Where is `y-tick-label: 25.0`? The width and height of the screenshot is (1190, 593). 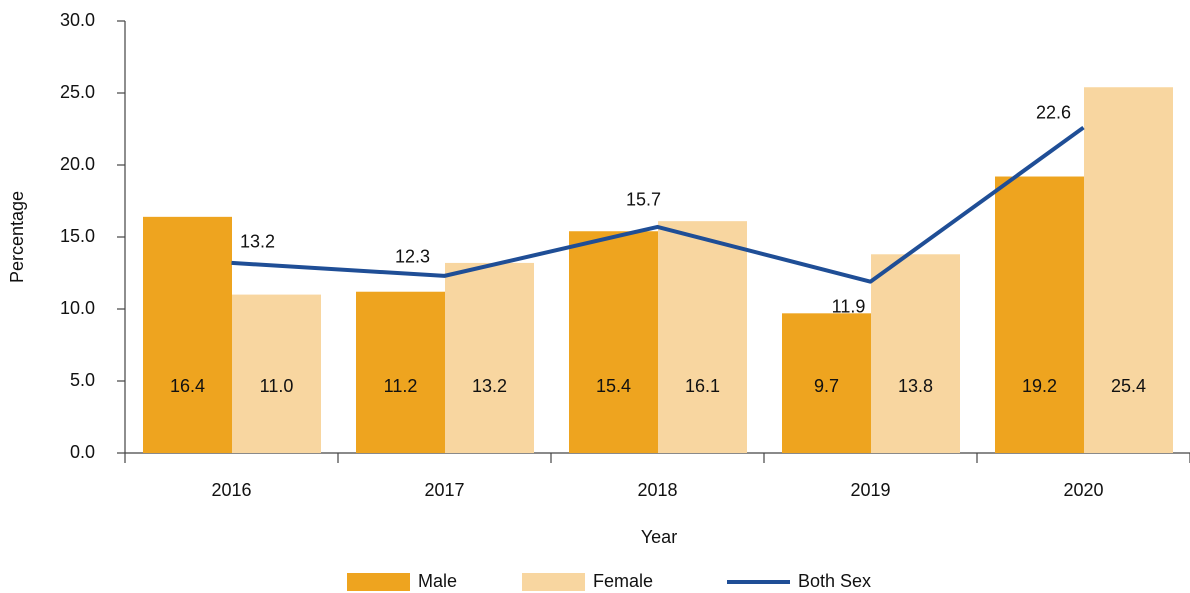 y-tick-label: 25.0 is located at coordinates (77, 92).